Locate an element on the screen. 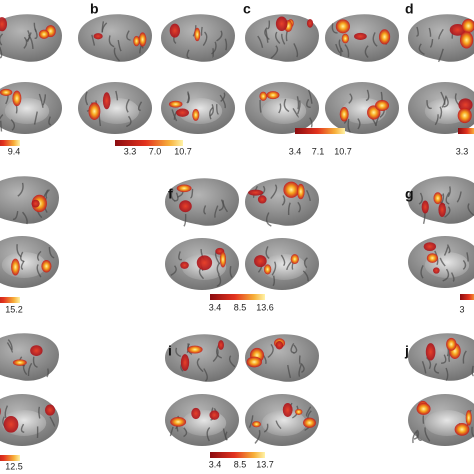  colorbar-label: 9.4 is located at coordinates (14, 151).